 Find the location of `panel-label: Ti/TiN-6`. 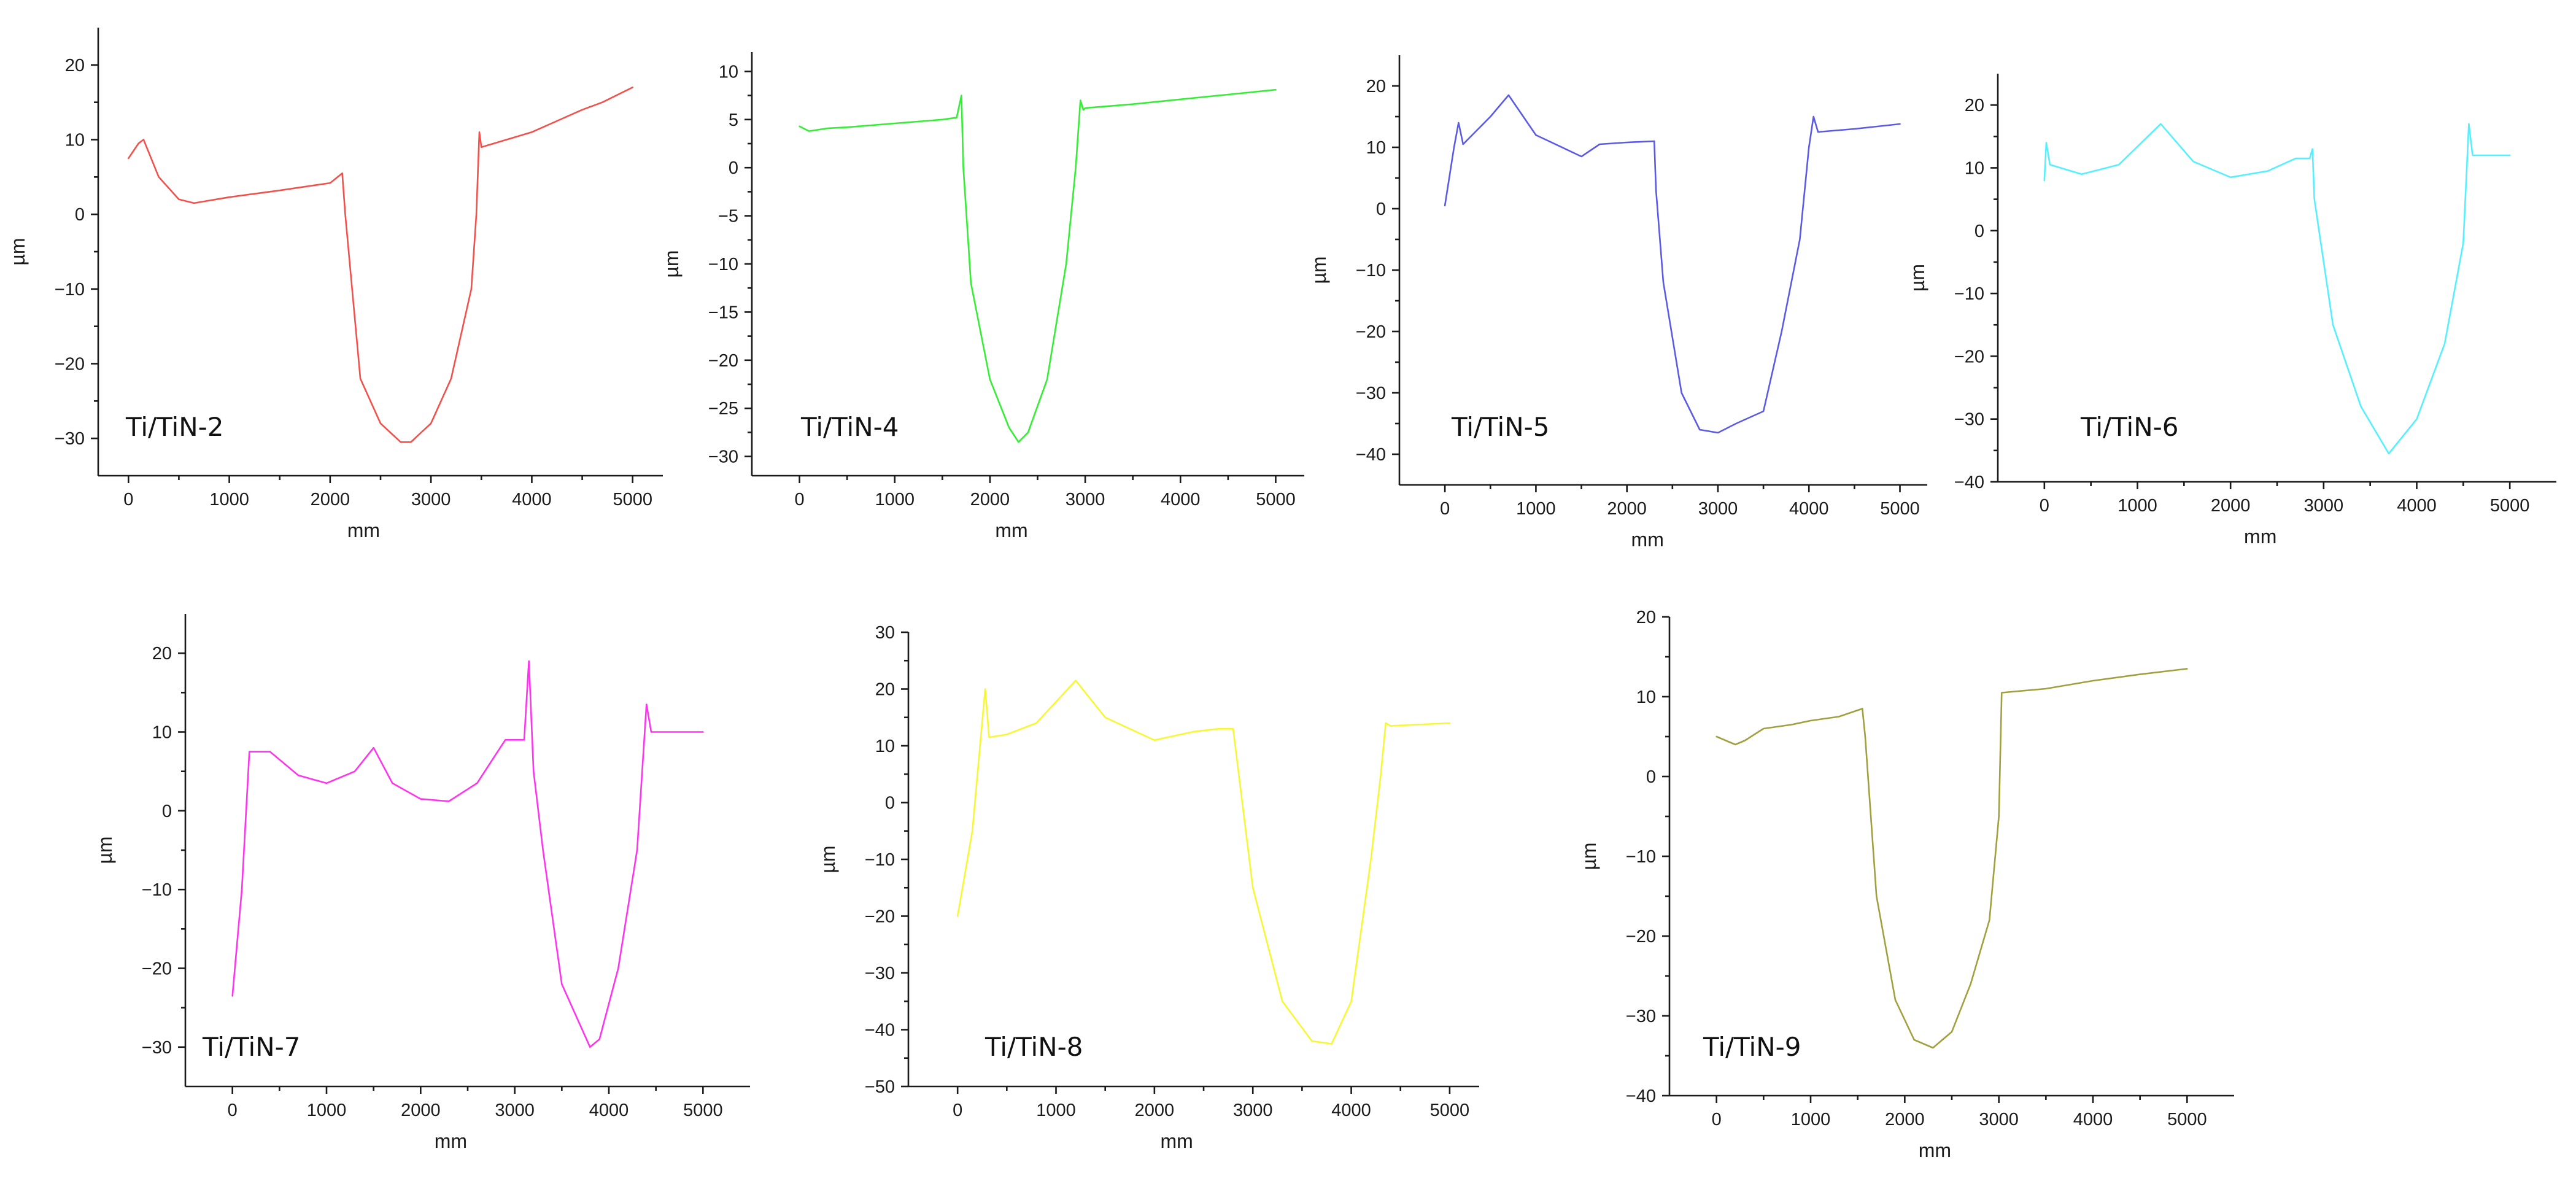

panel-label: Ti/TiN-6 is located at coordinates (2129, 427).